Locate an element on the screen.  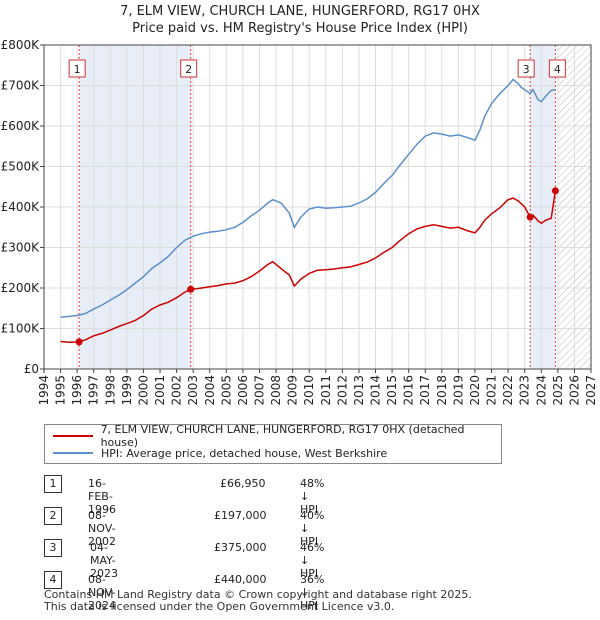
sale-price: £440,000 is located at coordinates (240, 579).